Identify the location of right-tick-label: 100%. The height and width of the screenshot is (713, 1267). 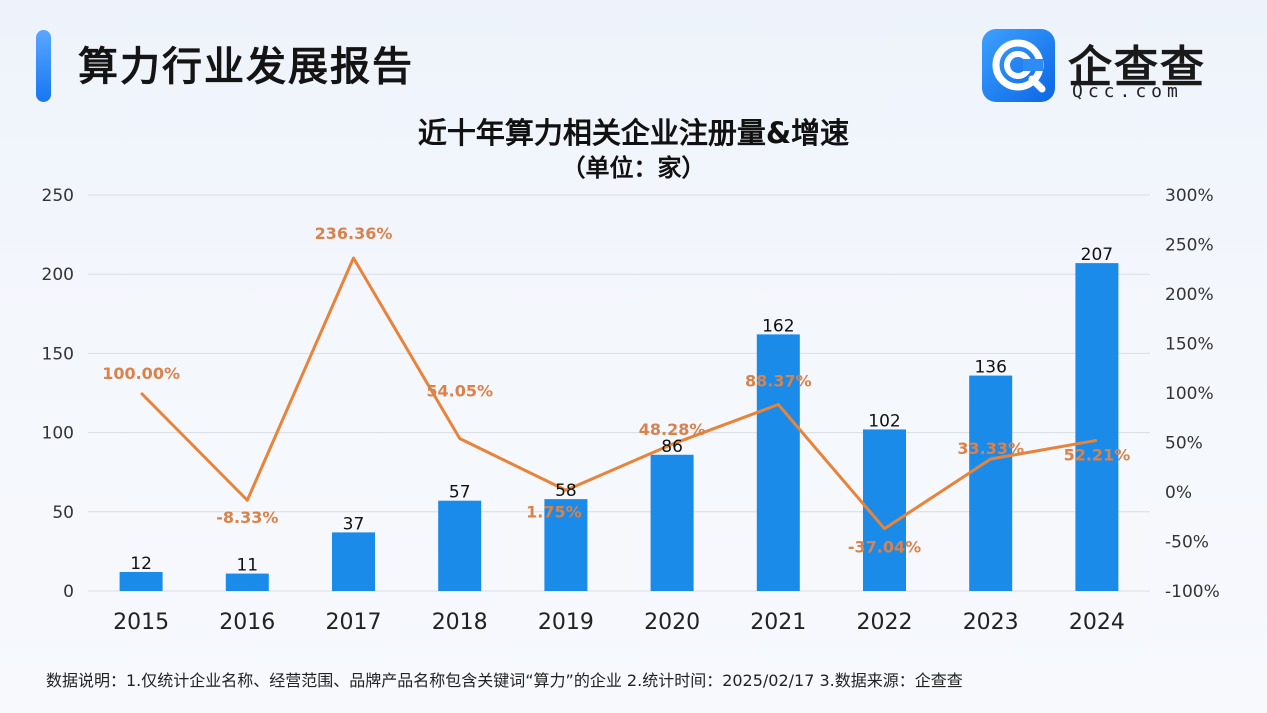
(1189, 394).